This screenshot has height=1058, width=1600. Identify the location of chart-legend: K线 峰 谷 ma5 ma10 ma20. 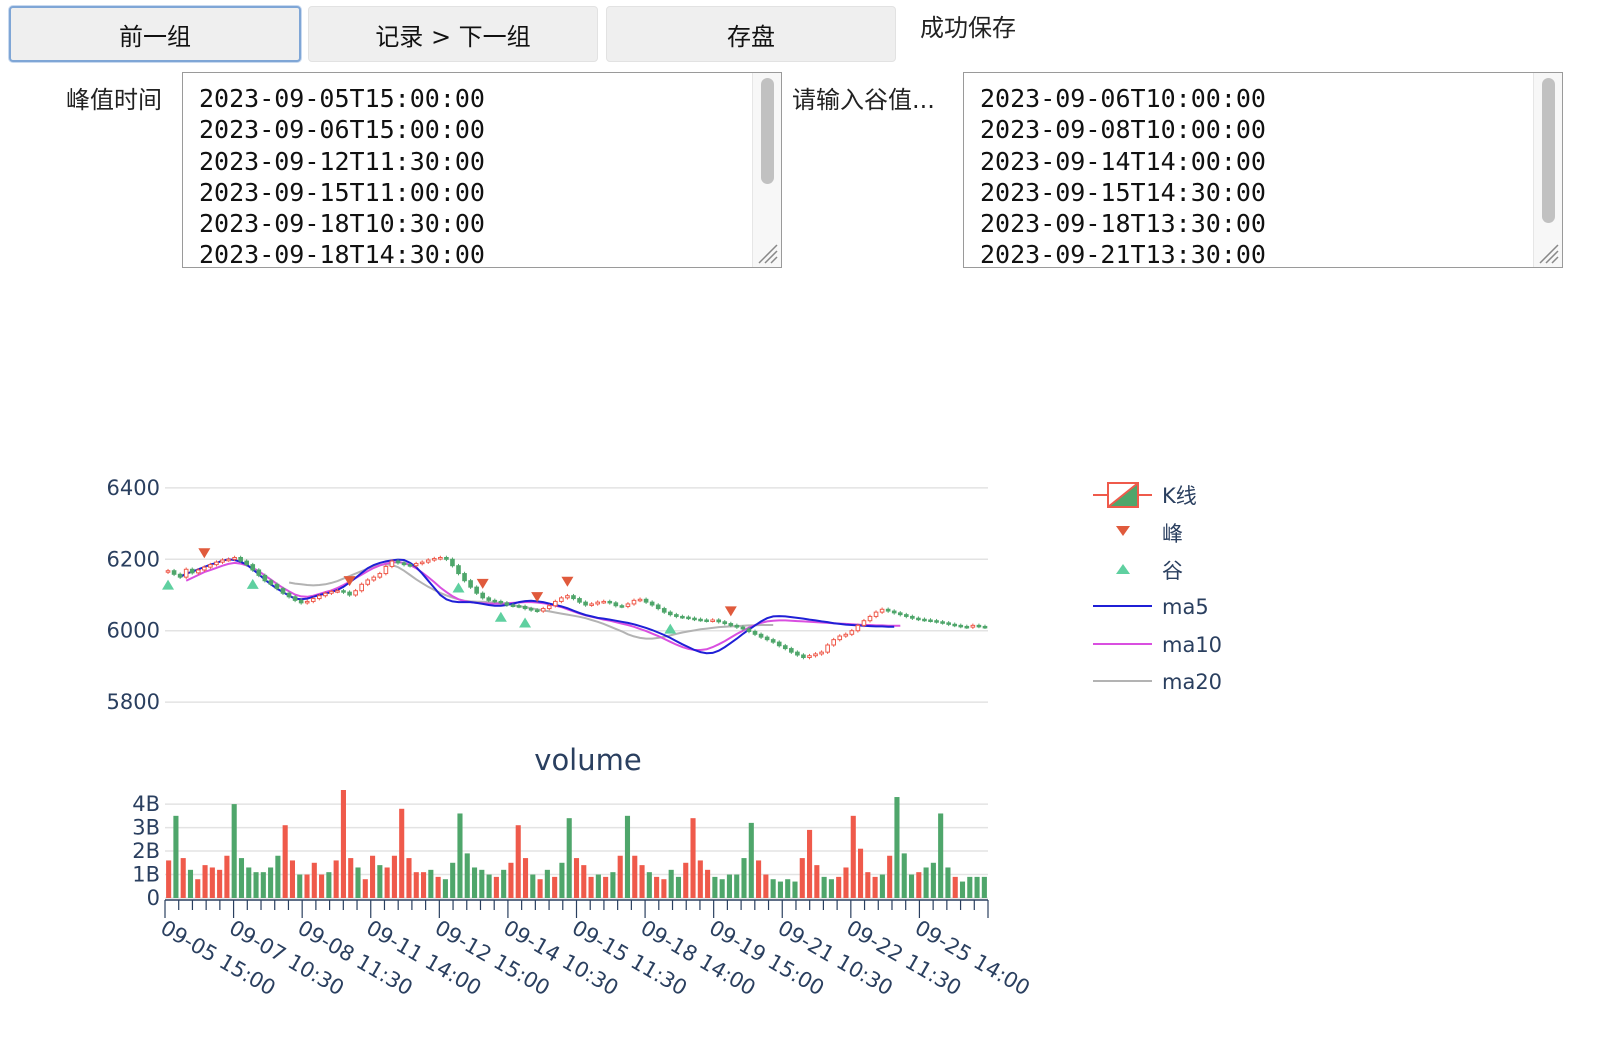
(1157, 588).